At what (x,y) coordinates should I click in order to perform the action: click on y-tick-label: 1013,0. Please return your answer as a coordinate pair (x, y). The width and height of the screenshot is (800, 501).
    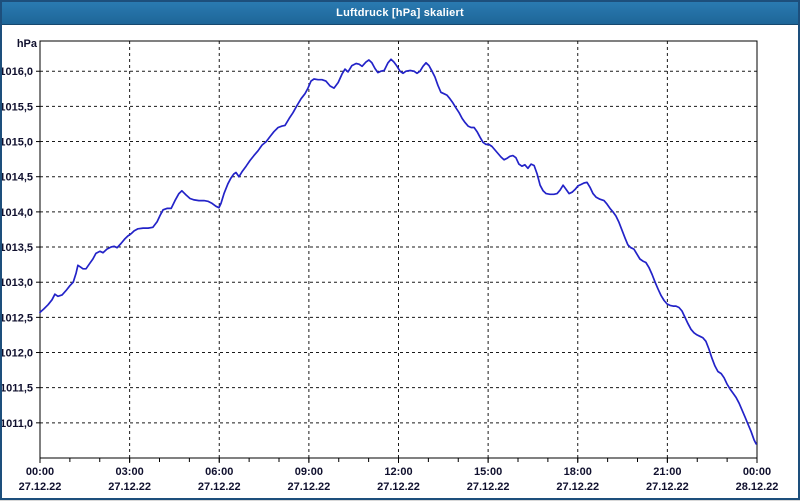
    Looking at the image, I should click on (17, 283).